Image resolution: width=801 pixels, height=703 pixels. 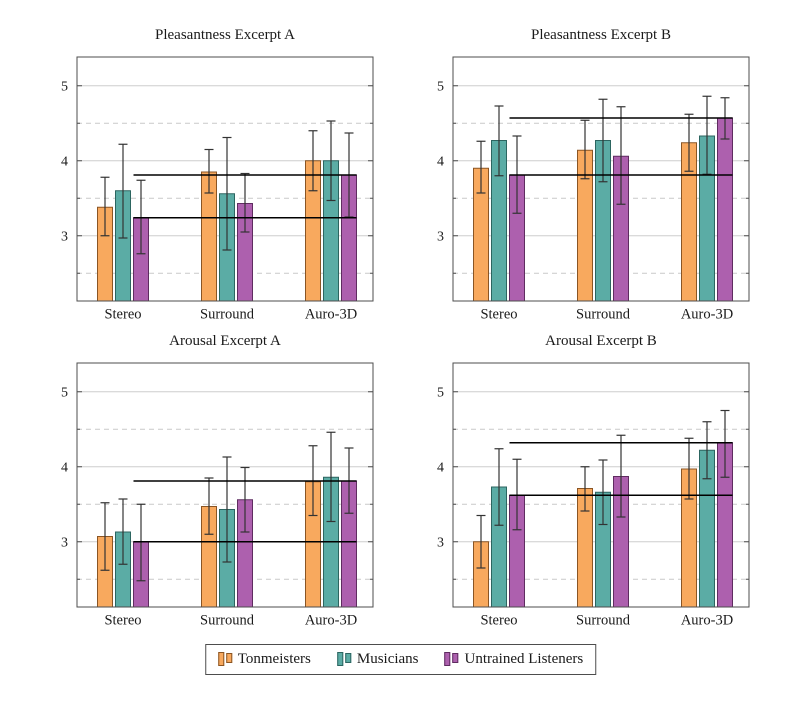 What do you see at coordinates (387, 659) in the screenshot?
I see `legend-label: Musicians` at bounding box center [387, 659].